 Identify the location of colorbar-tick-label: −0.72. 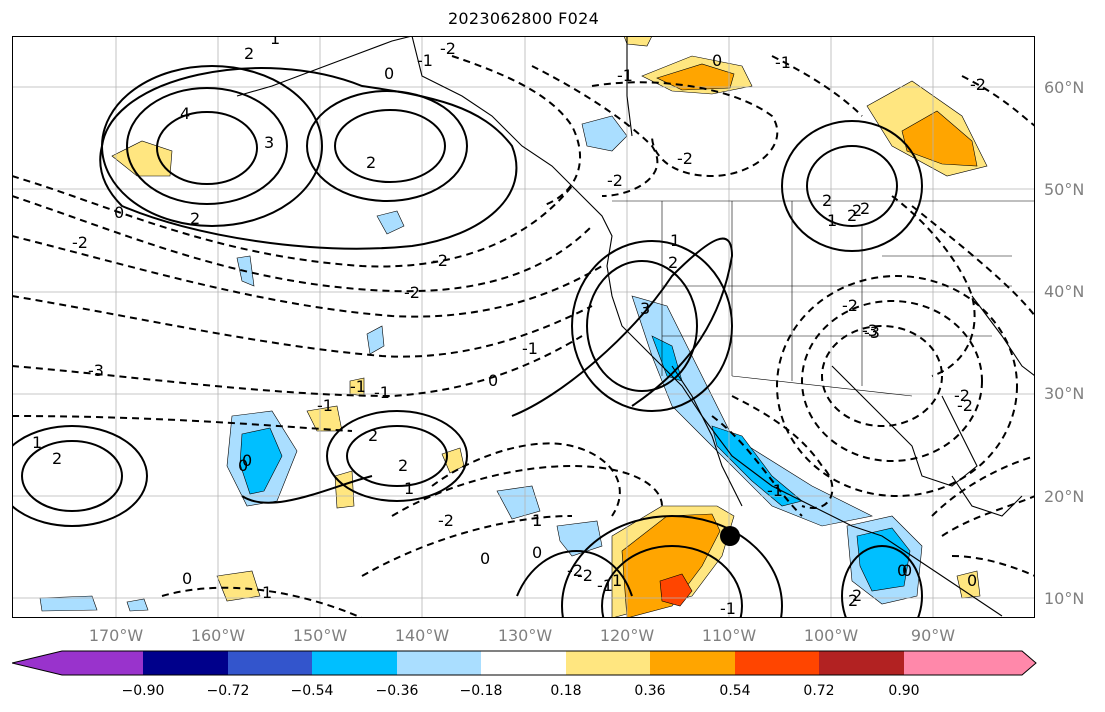
(228, 691).